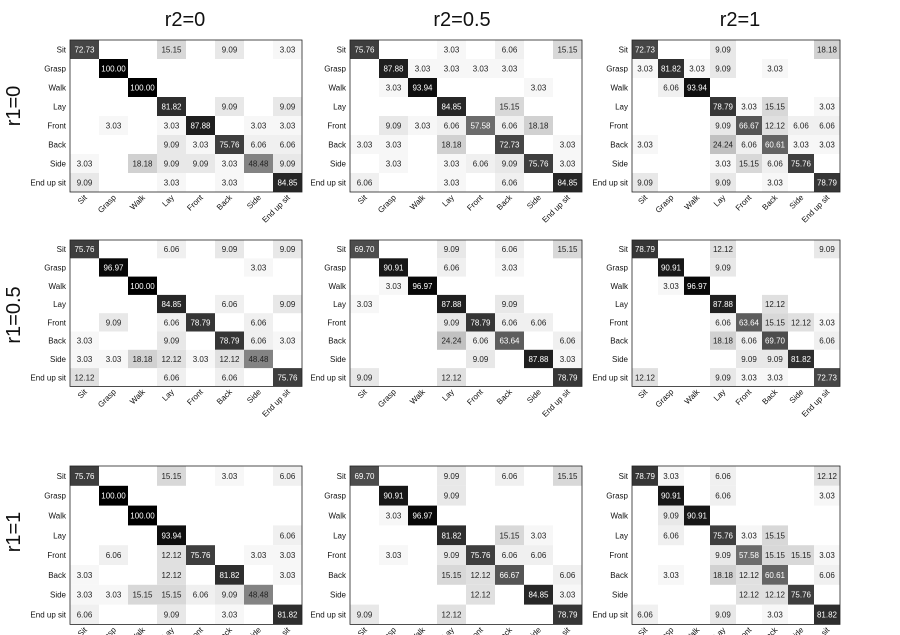 The height and width of the screenshot is (635, 900). I want to click on cell-value-label: 69.70, so click(364, 249).